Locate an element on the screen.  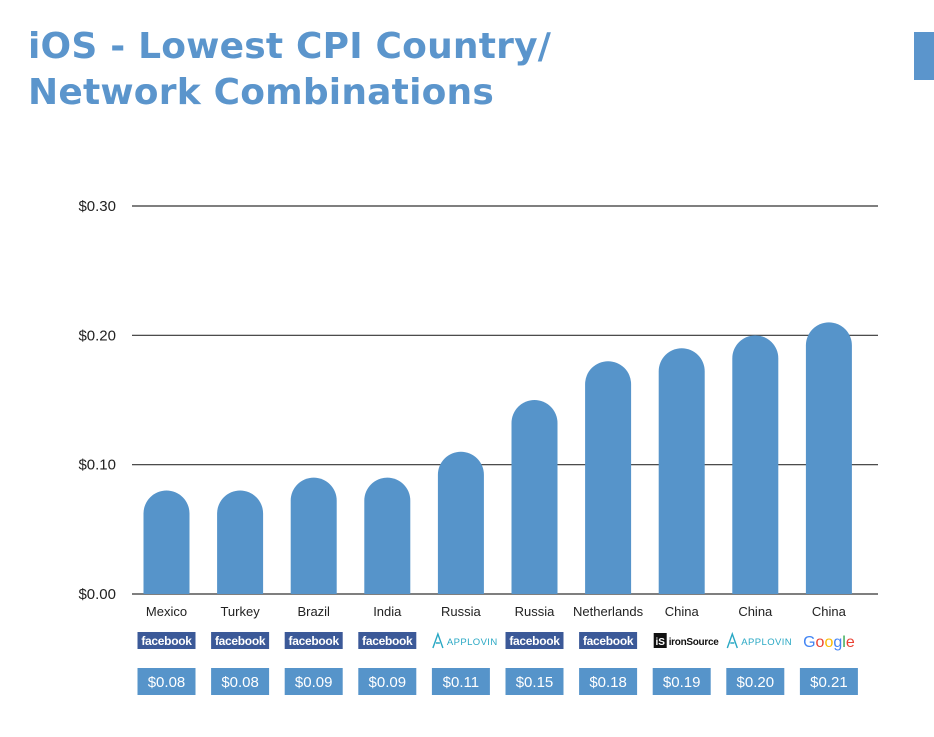
category-label: Turkey is located at coordinates (240, 611).